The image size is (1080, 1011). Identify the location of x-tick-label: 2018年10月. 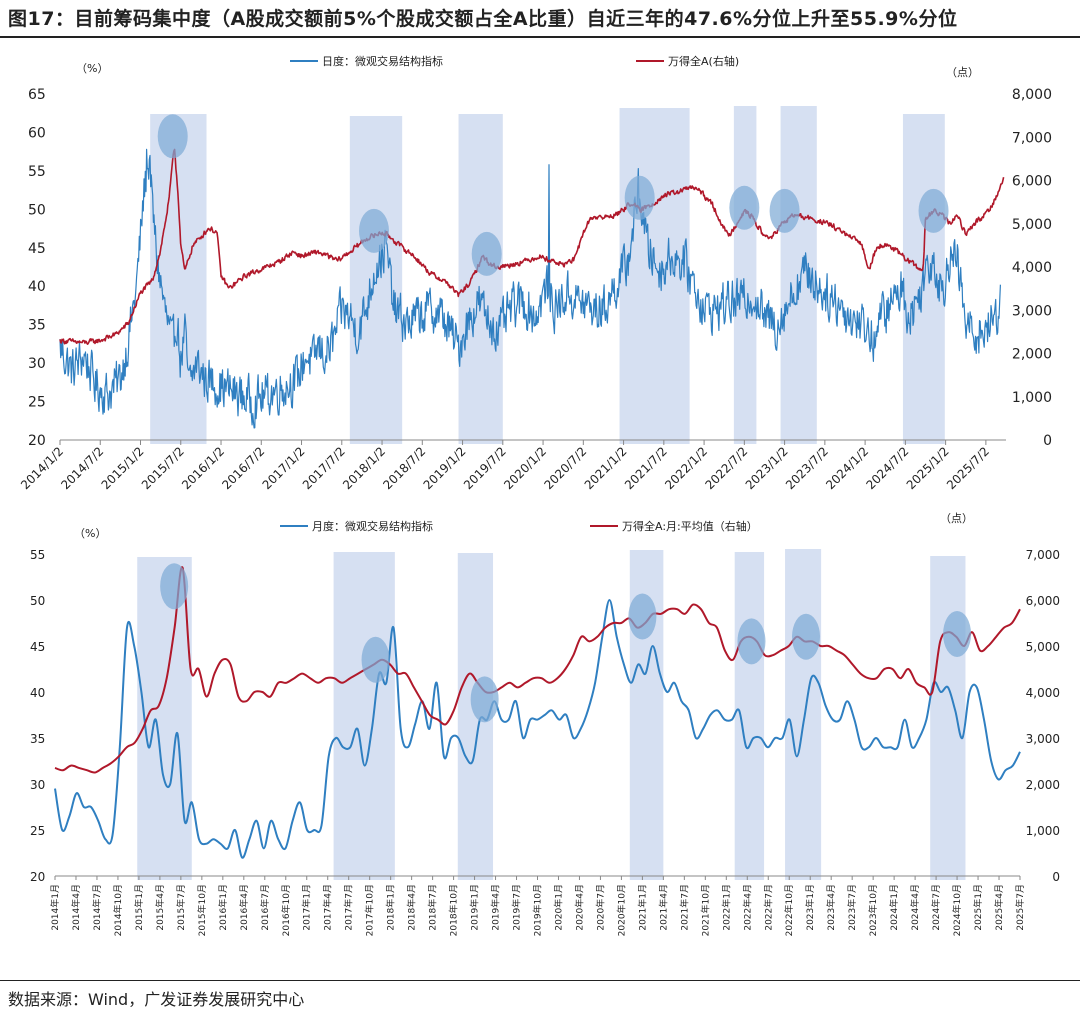
(454, 910).